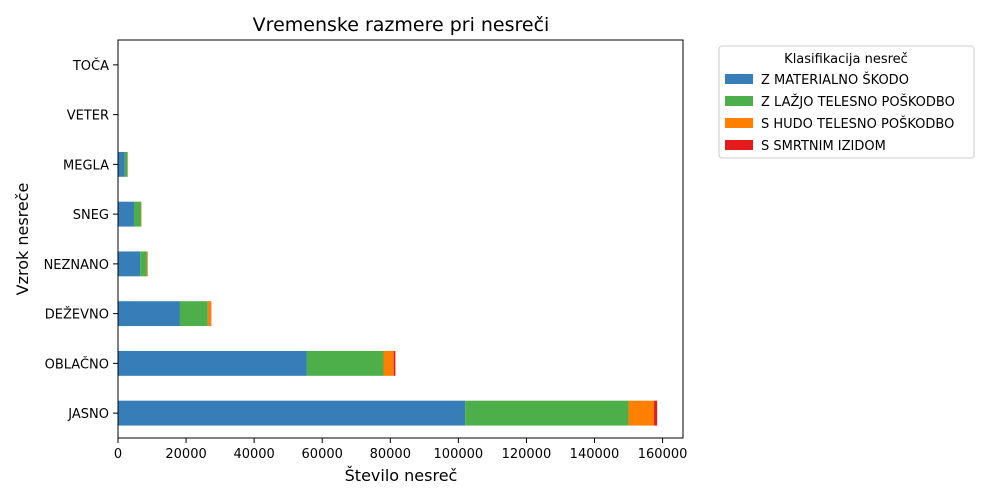  What do you see at coordinates (86, 165) in the screenshot?
I see `y-tick-label-megla: MEGLA` at bounding box center [86, 165].